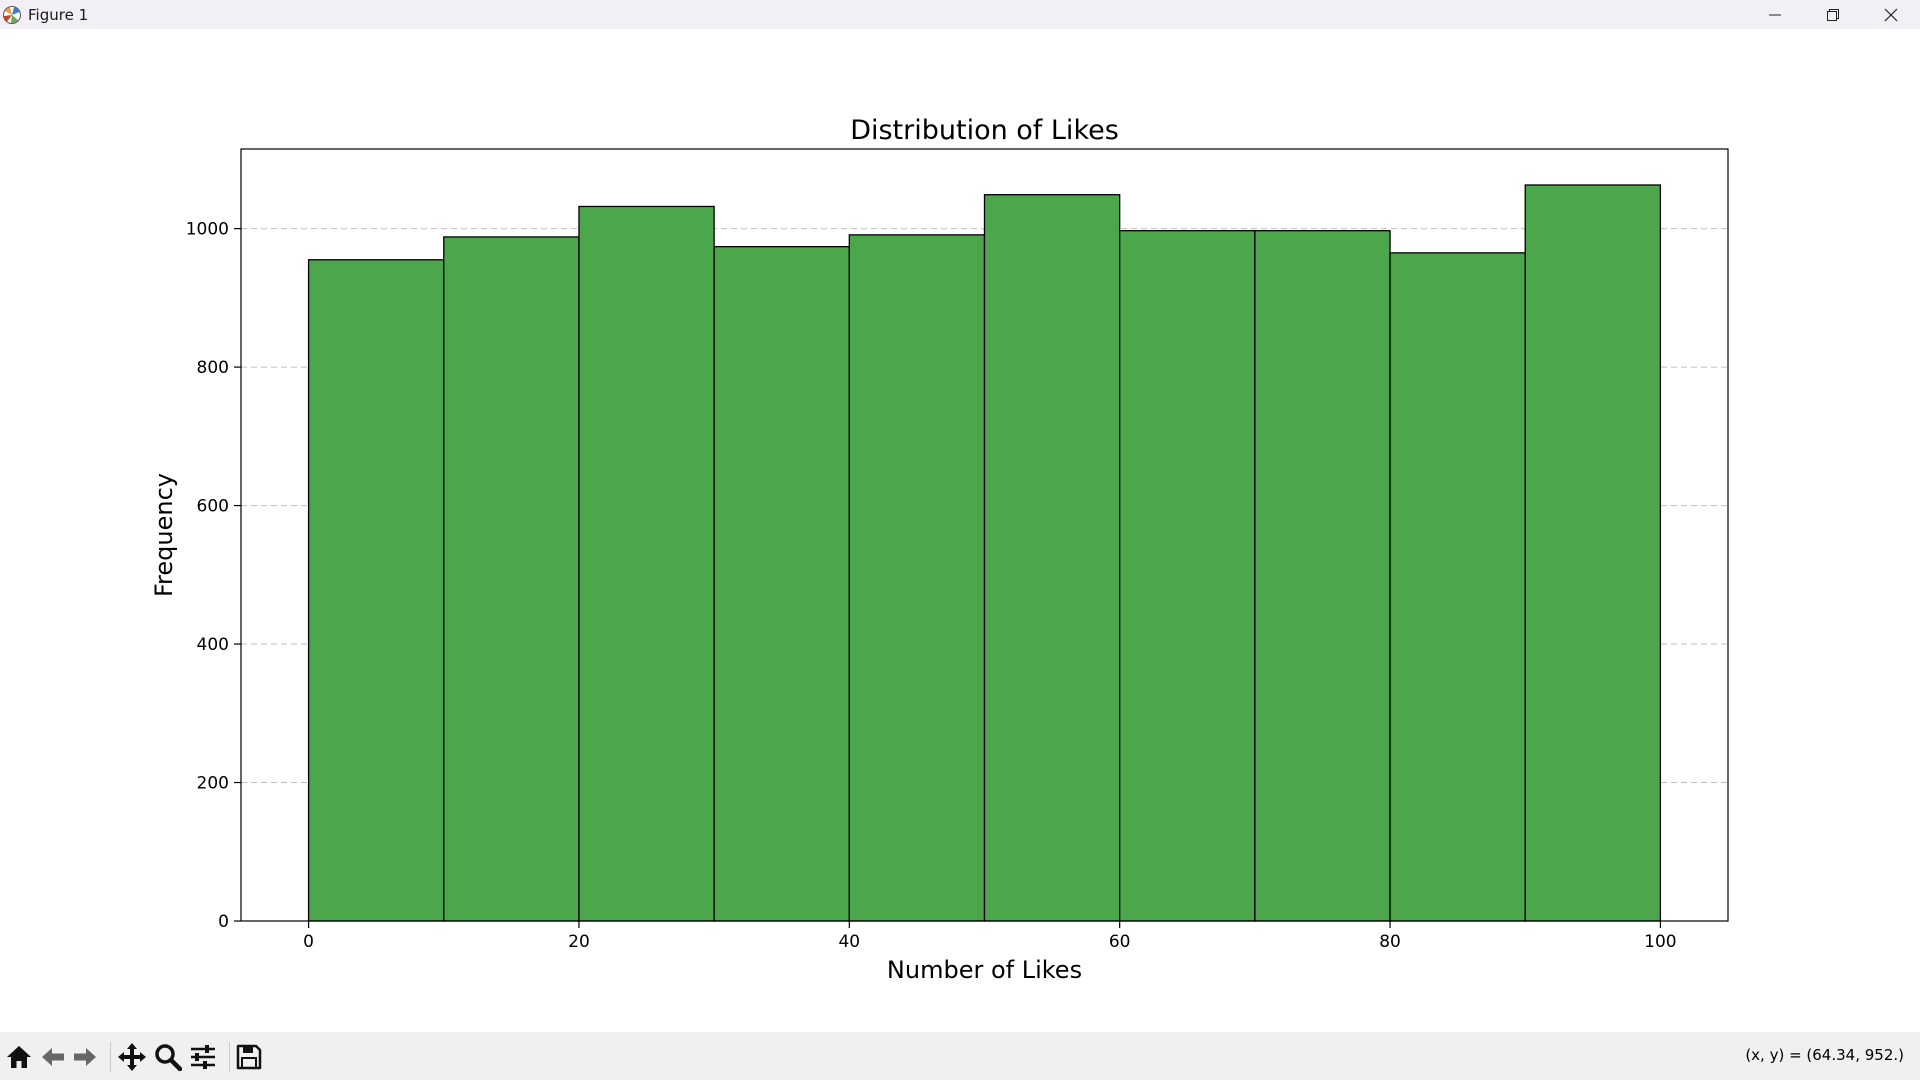 This screenshot has height=1080, width=1920. Describe the element at coordinates (579, 942) in the screenshot. I see `x-tick-label: 20` at that location.